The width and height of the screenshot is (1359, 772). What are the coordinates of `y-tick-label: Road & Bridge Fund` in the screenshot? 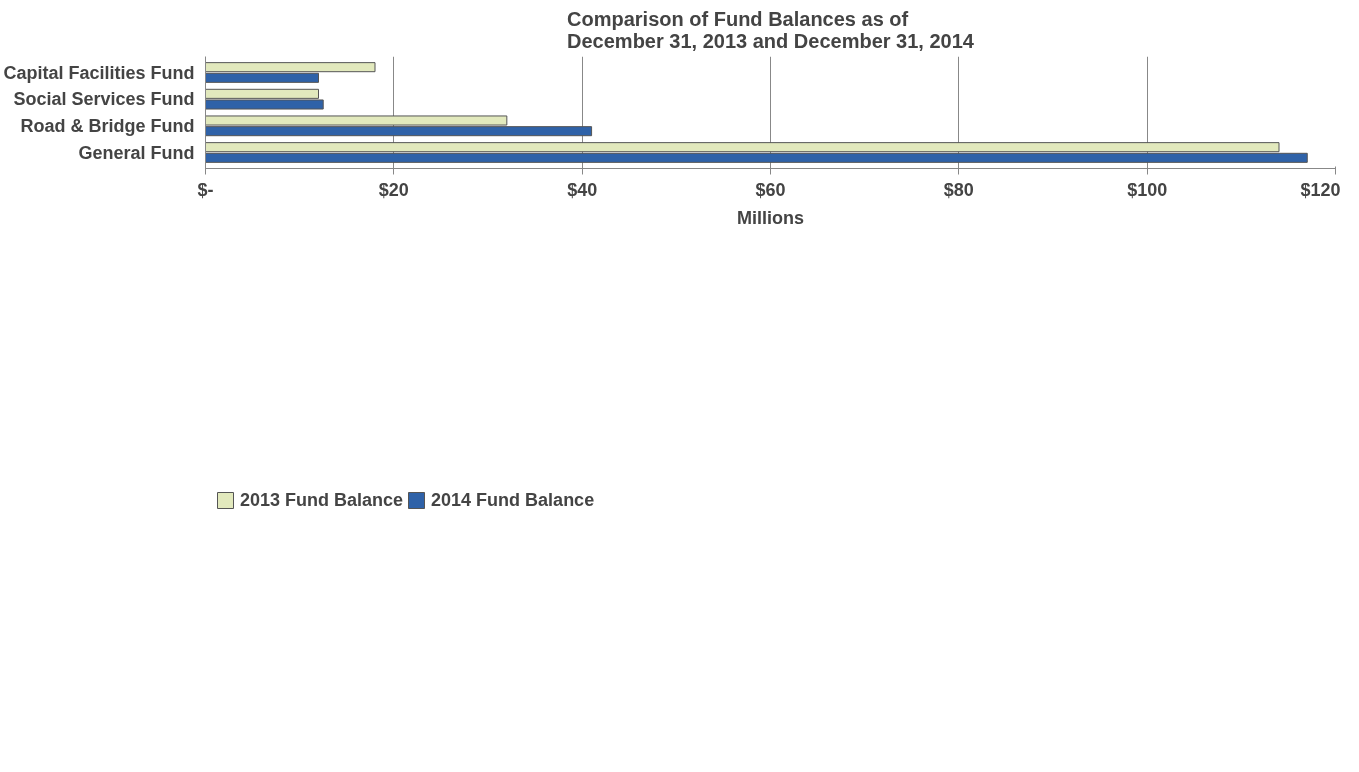 It's located at (107, 125).